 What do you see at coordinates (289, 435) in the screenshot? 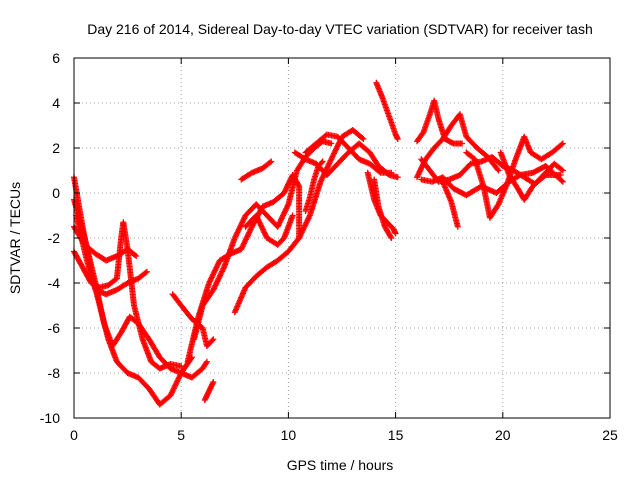
I see `x-tick-label: 10` at bounding box center [289, 435].